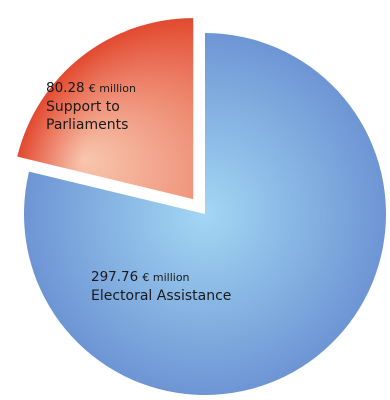 The image size is (390, 400). What do you see at coordinates (161, 295) in the screenshot?
I see `slice-name-electoral-assistance: Electoral Assistance` at bounding box center [161, 295].